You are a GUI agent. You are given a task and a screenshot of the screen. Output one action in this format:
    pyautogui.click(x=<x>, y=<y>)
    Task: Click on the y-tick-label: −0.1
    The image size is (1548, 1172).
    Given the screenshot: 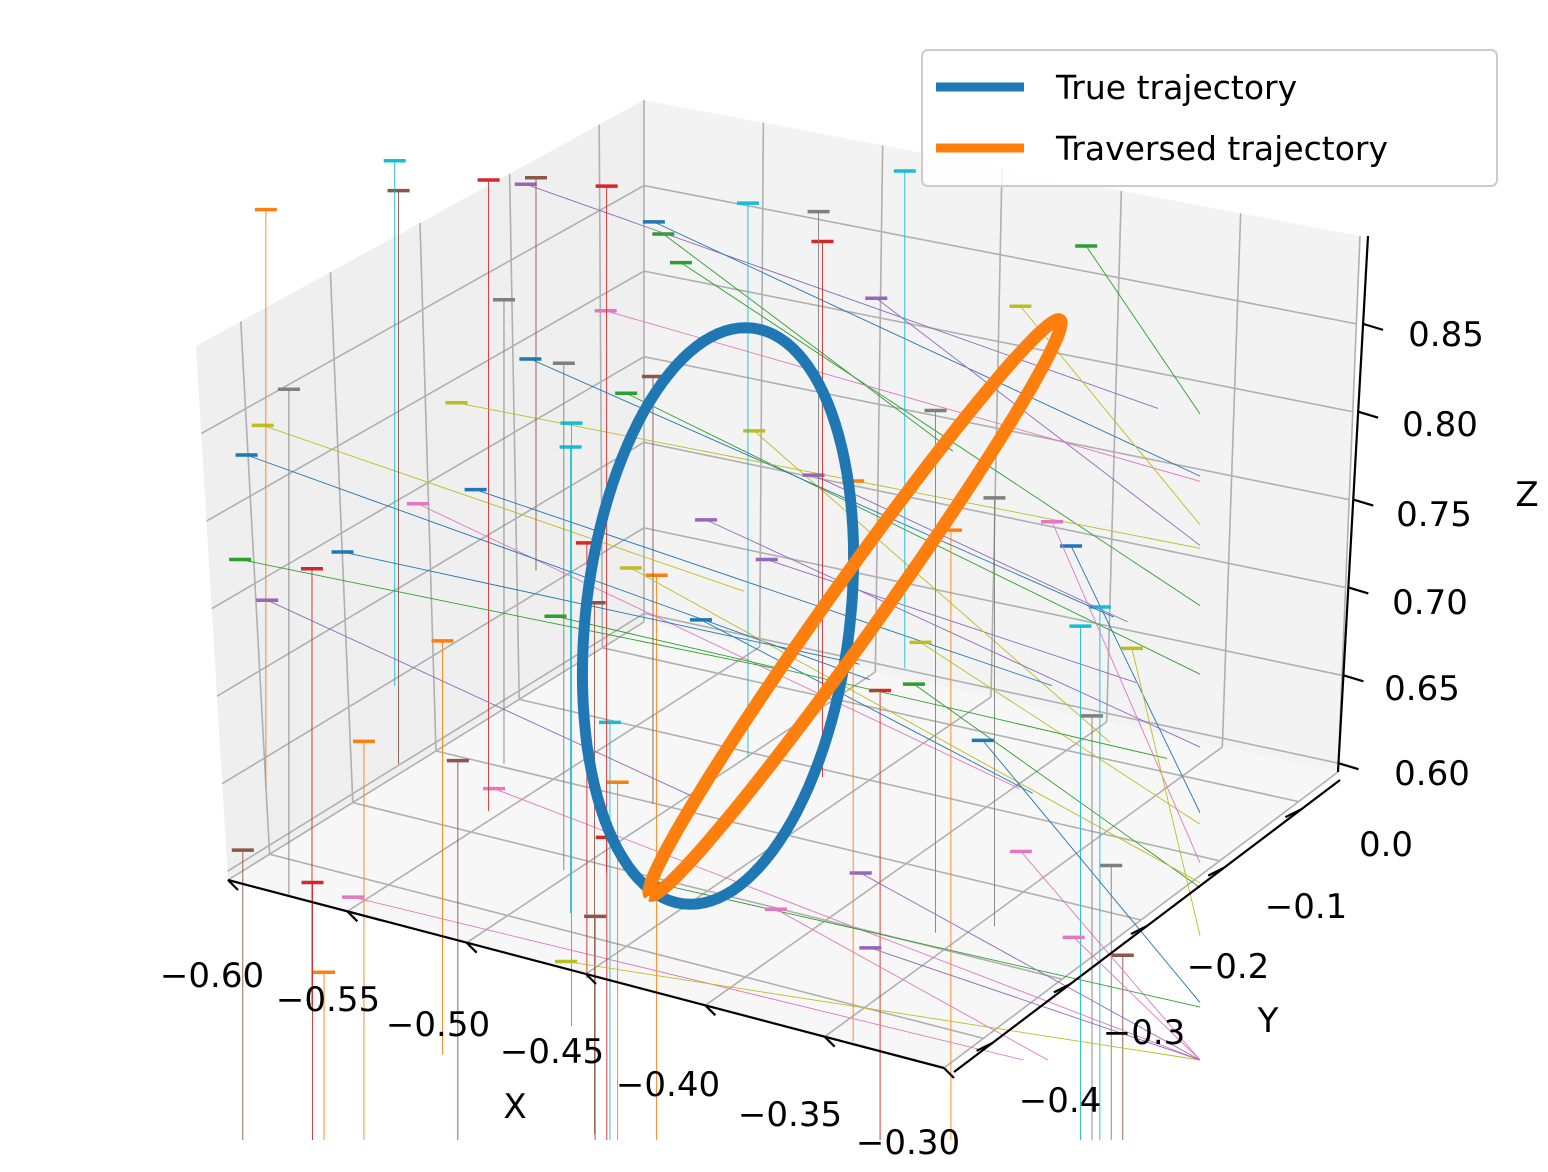 What is the action you would take?
    pyautogui.click(x=1306, y=907)
    